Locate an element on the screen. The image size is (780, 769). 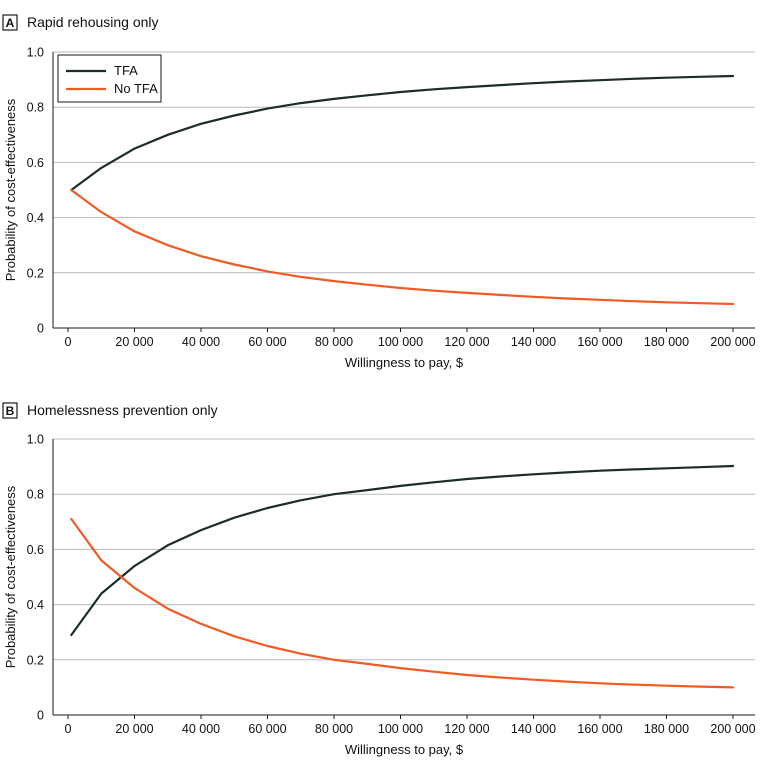
panel-b-letter: B is located at coordinates (10, 411).